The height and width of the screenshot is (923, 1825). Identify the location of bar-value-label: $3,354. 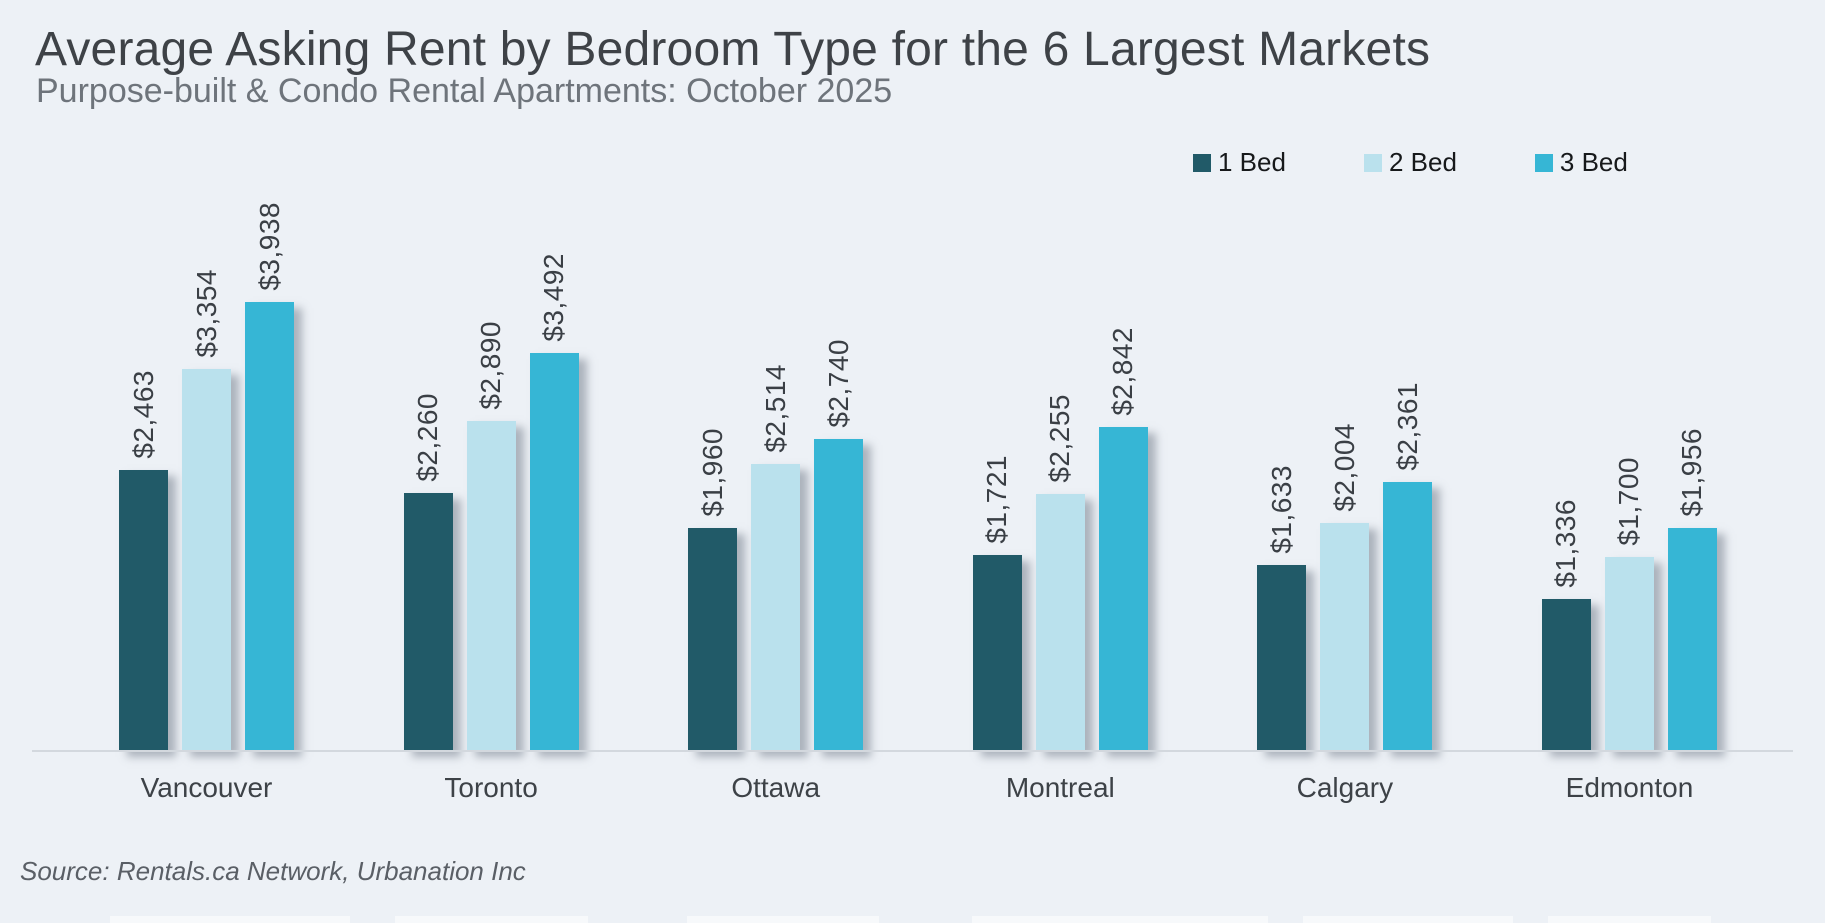
(206, 313).